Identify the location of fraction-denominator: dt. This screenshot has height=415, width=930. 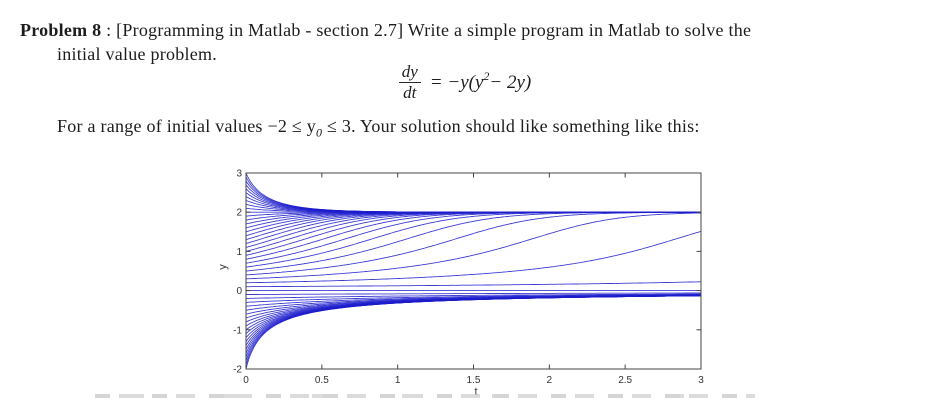
(410, 92).